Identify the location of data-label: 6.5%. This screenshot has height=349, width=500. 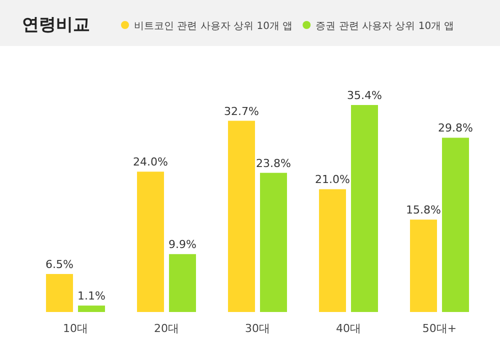
(60, 264).